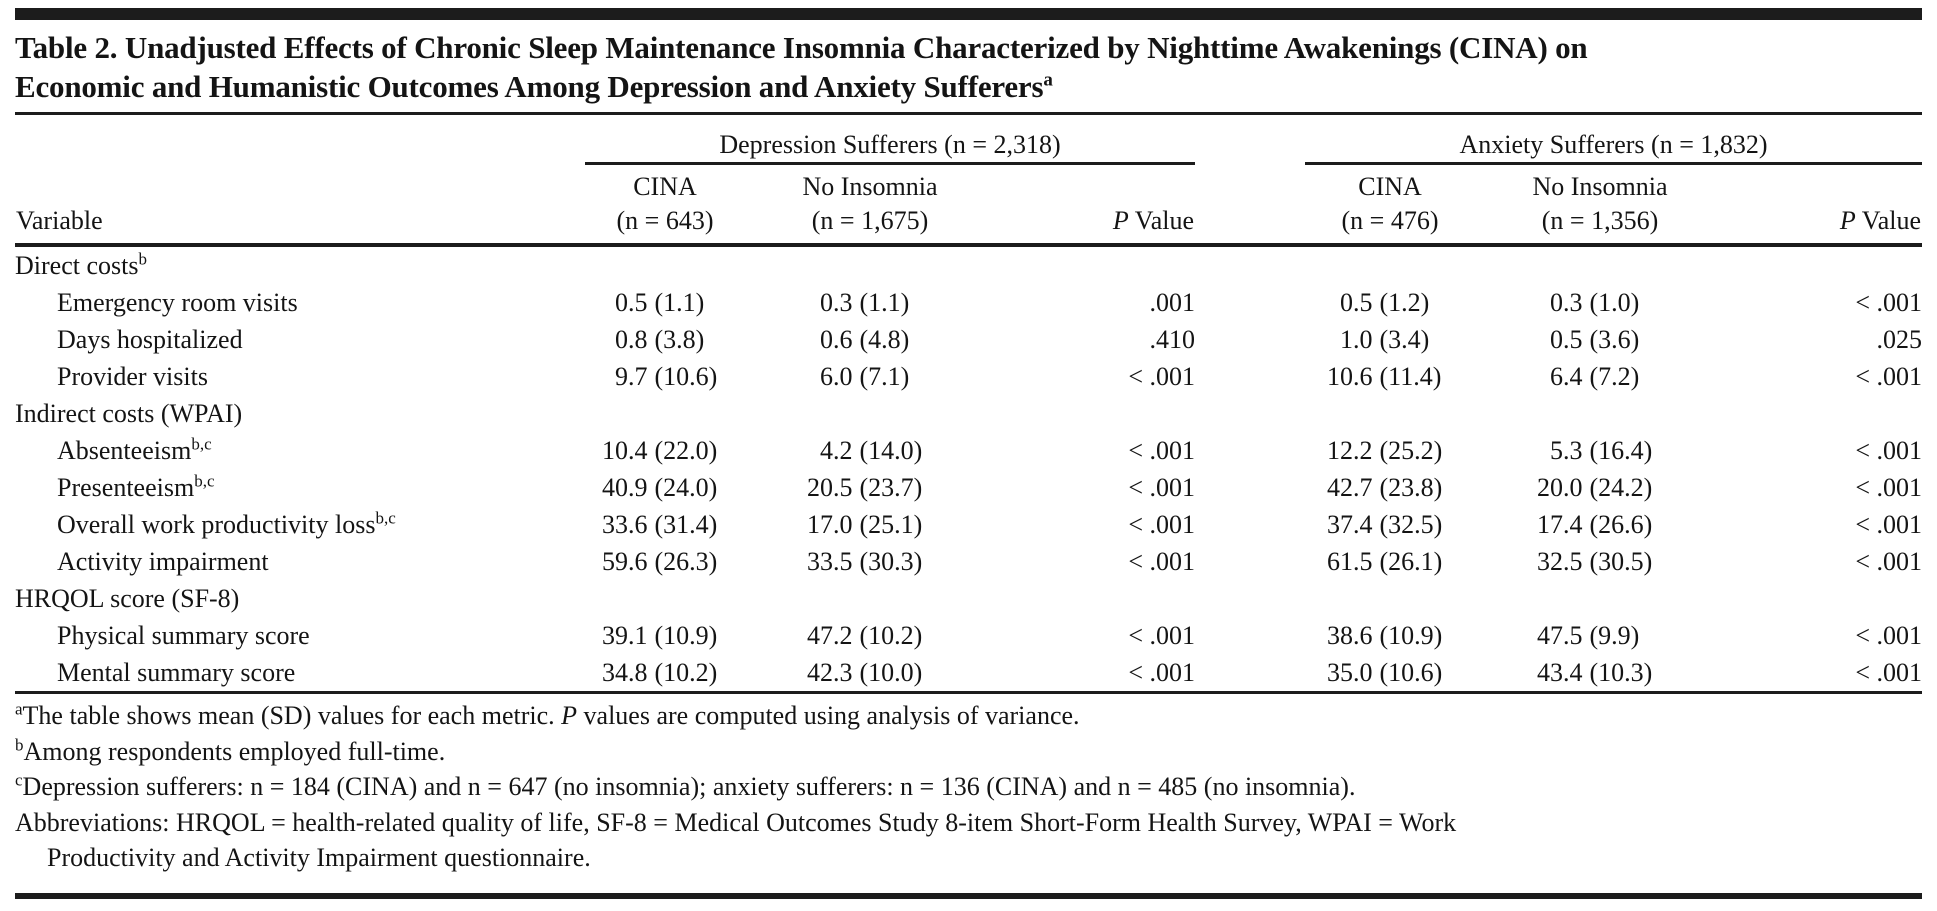  What do you see at coordinates (1356, 339) in the screenshot?
I see `mean-value: 1.0` at bounding box center [1356, 339].